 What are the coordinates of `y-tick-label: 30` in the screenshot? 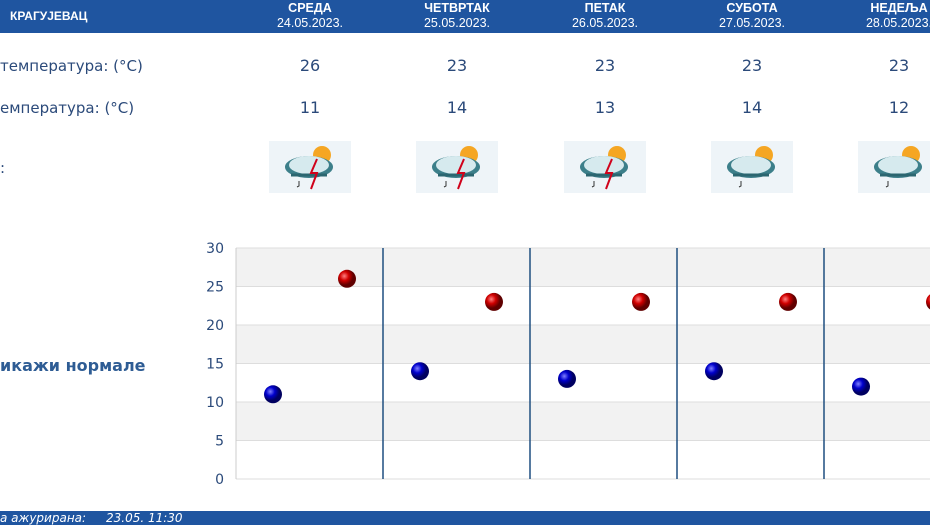 It's located at (215, 249).